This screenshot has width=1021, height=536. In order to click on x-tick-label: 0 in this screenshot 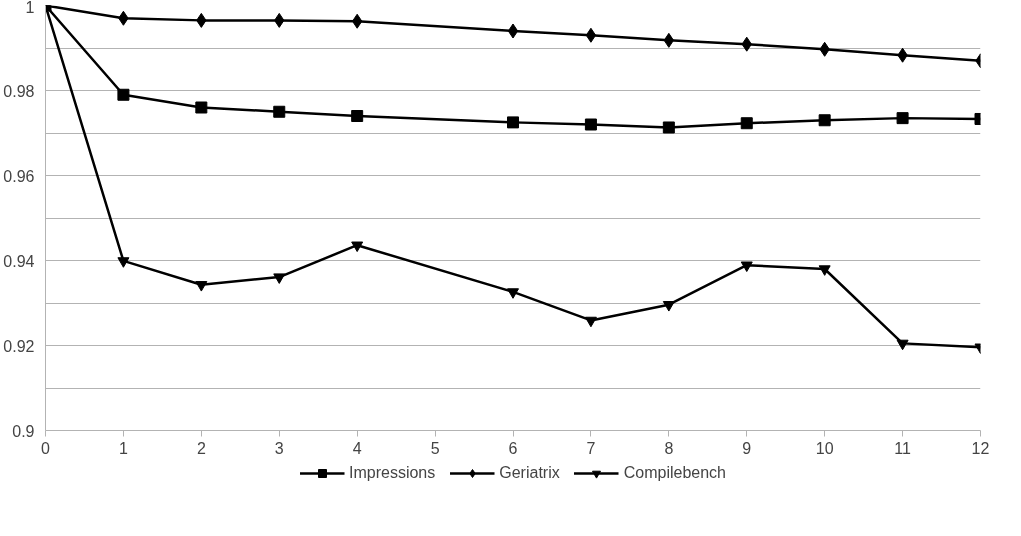, I will do `click(46, 448)`.